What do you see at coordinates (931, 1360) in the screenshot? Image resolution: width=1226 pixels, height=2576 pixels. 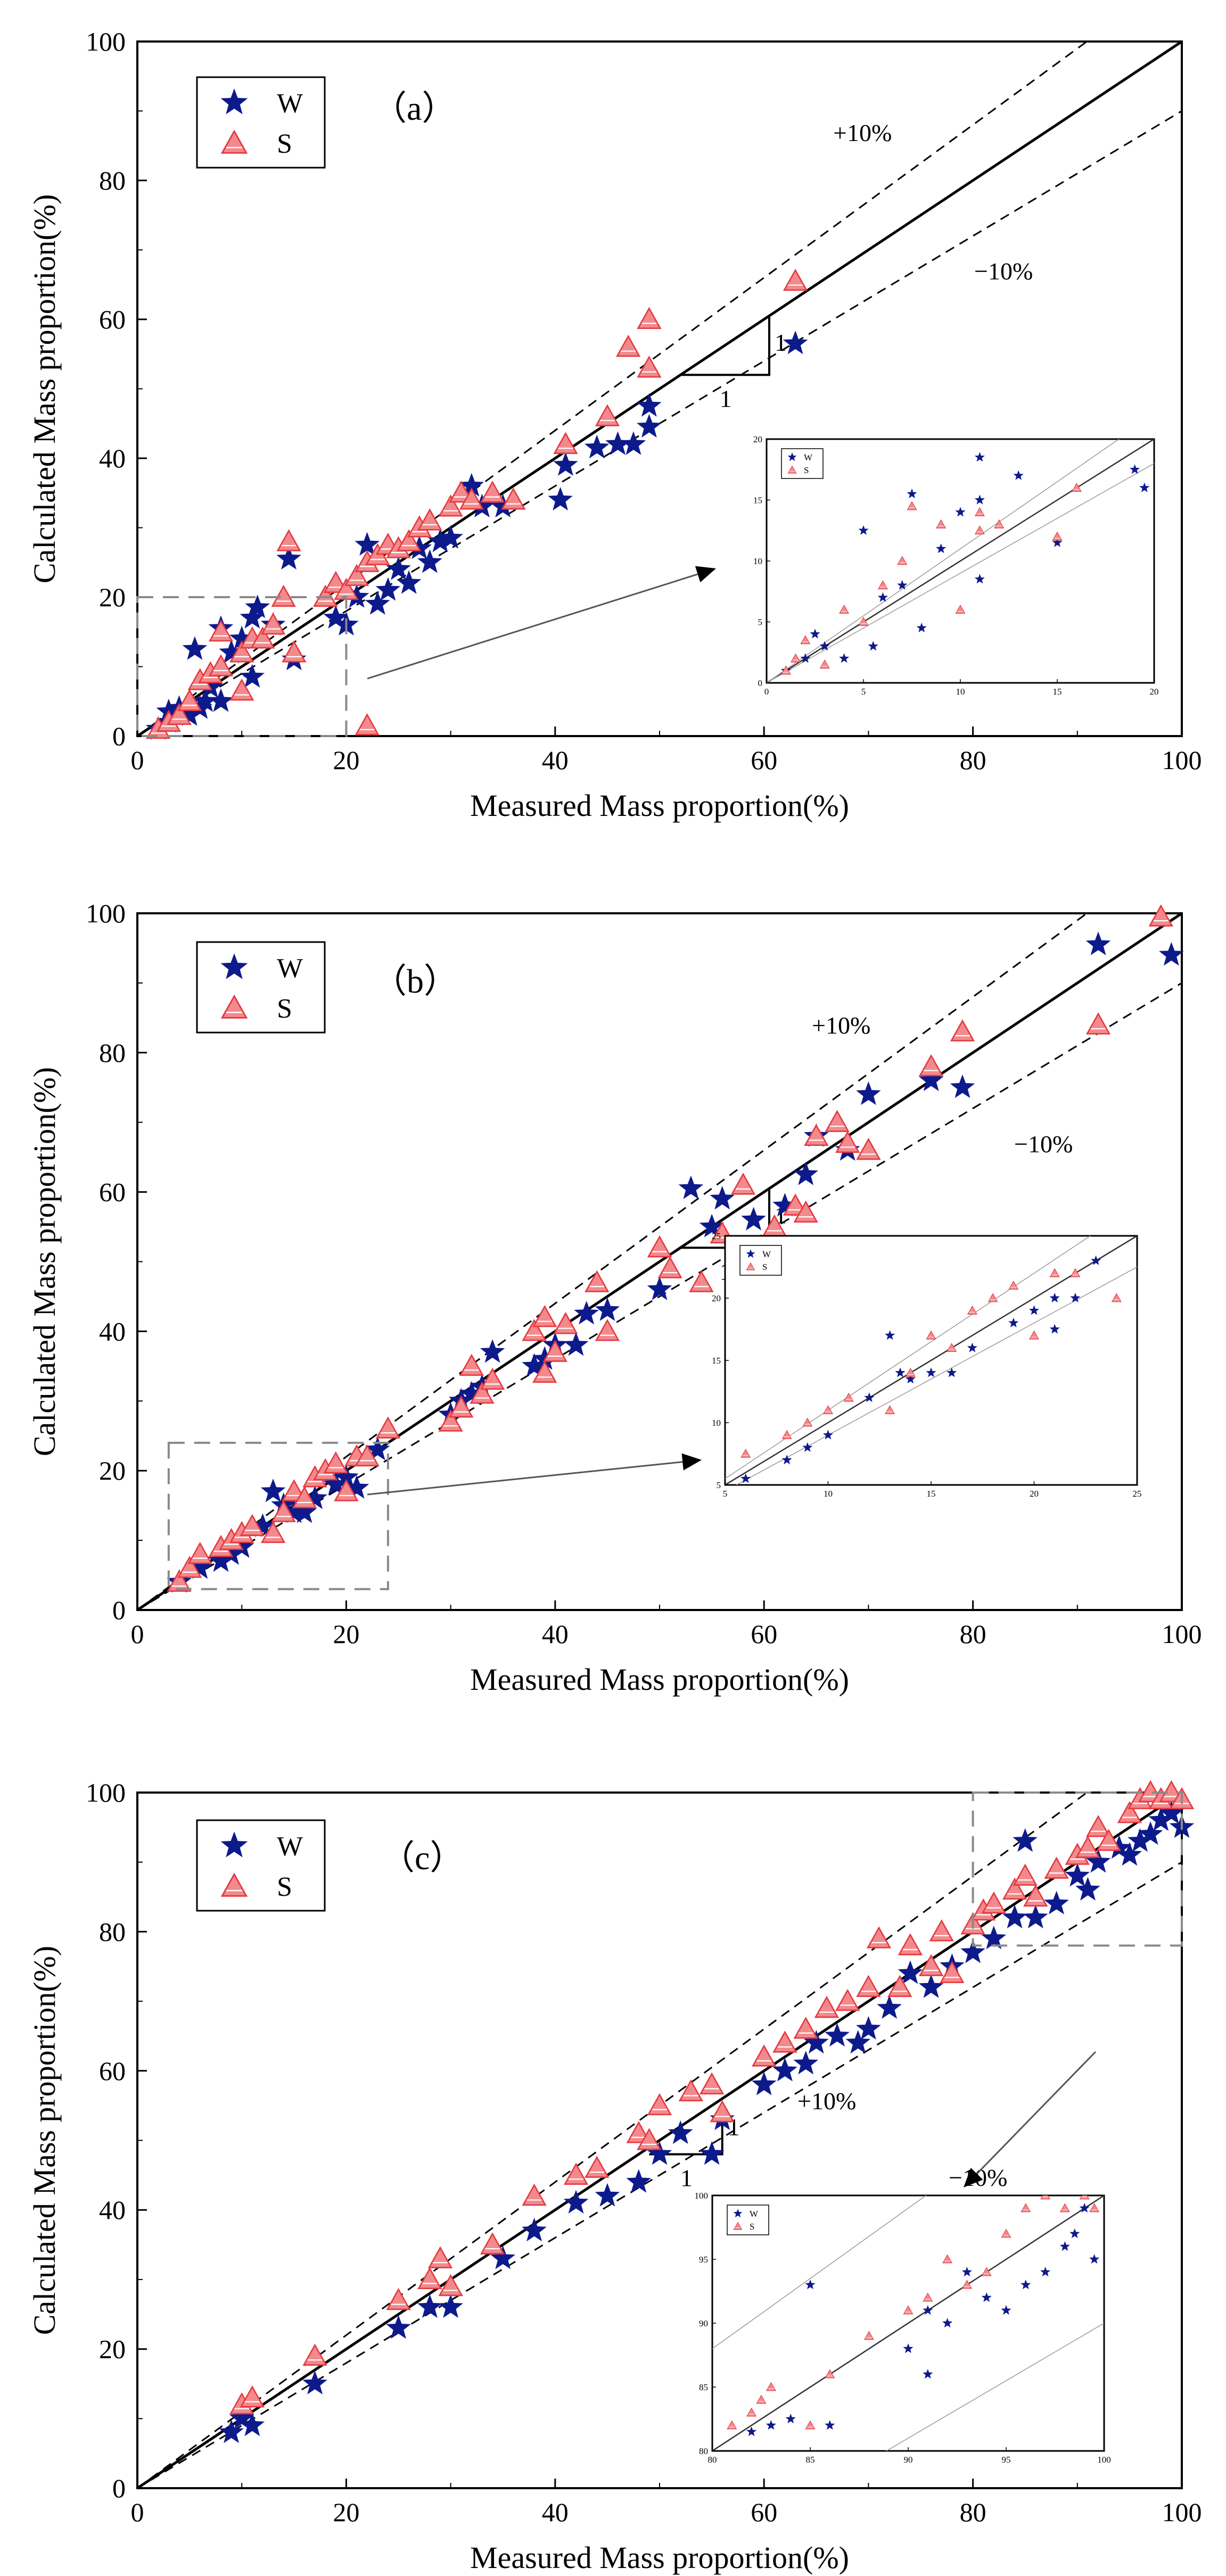 I see `inset-plot-area` at bounding box center [931, 1360].